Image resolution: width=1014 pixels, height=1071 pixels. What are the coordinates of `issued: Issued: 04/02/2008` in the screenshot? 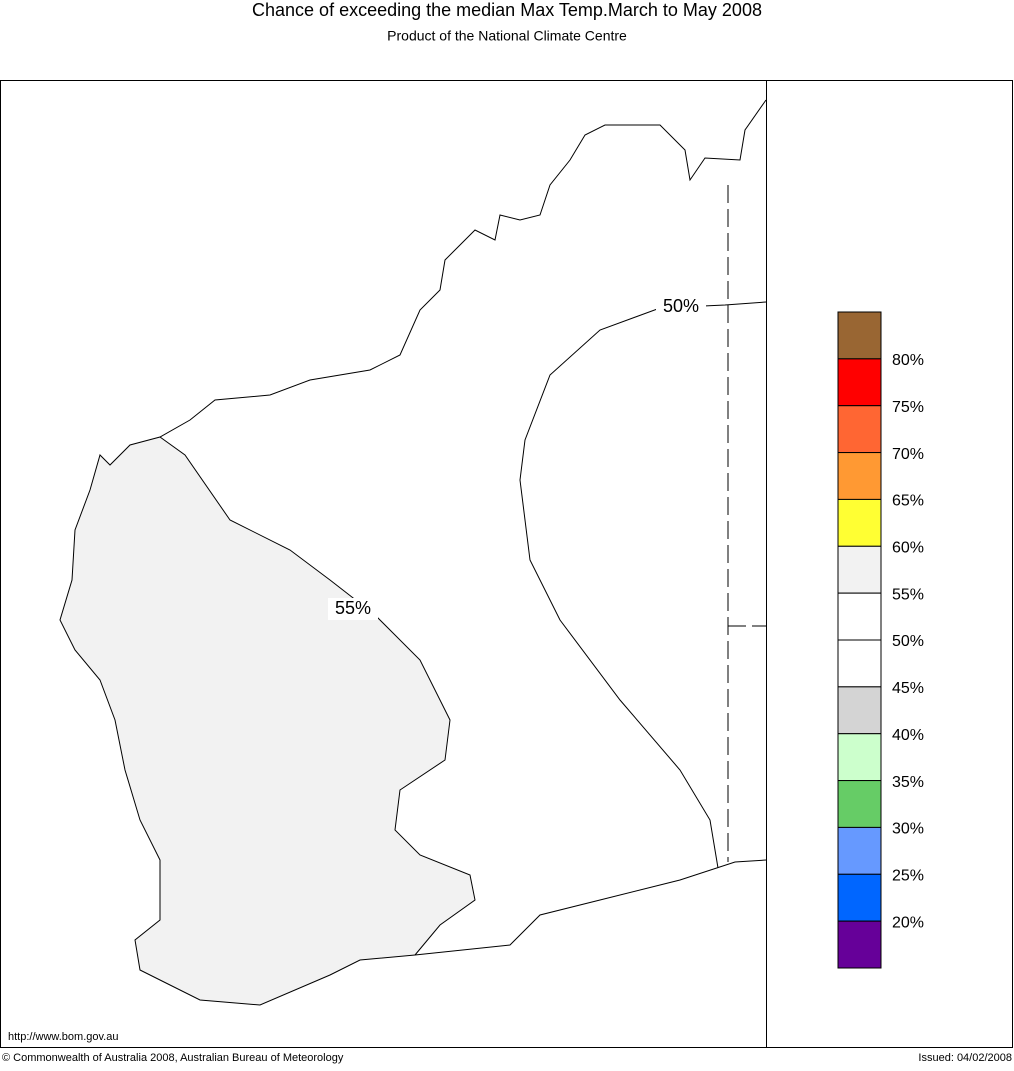 It's located at (965, 1058).